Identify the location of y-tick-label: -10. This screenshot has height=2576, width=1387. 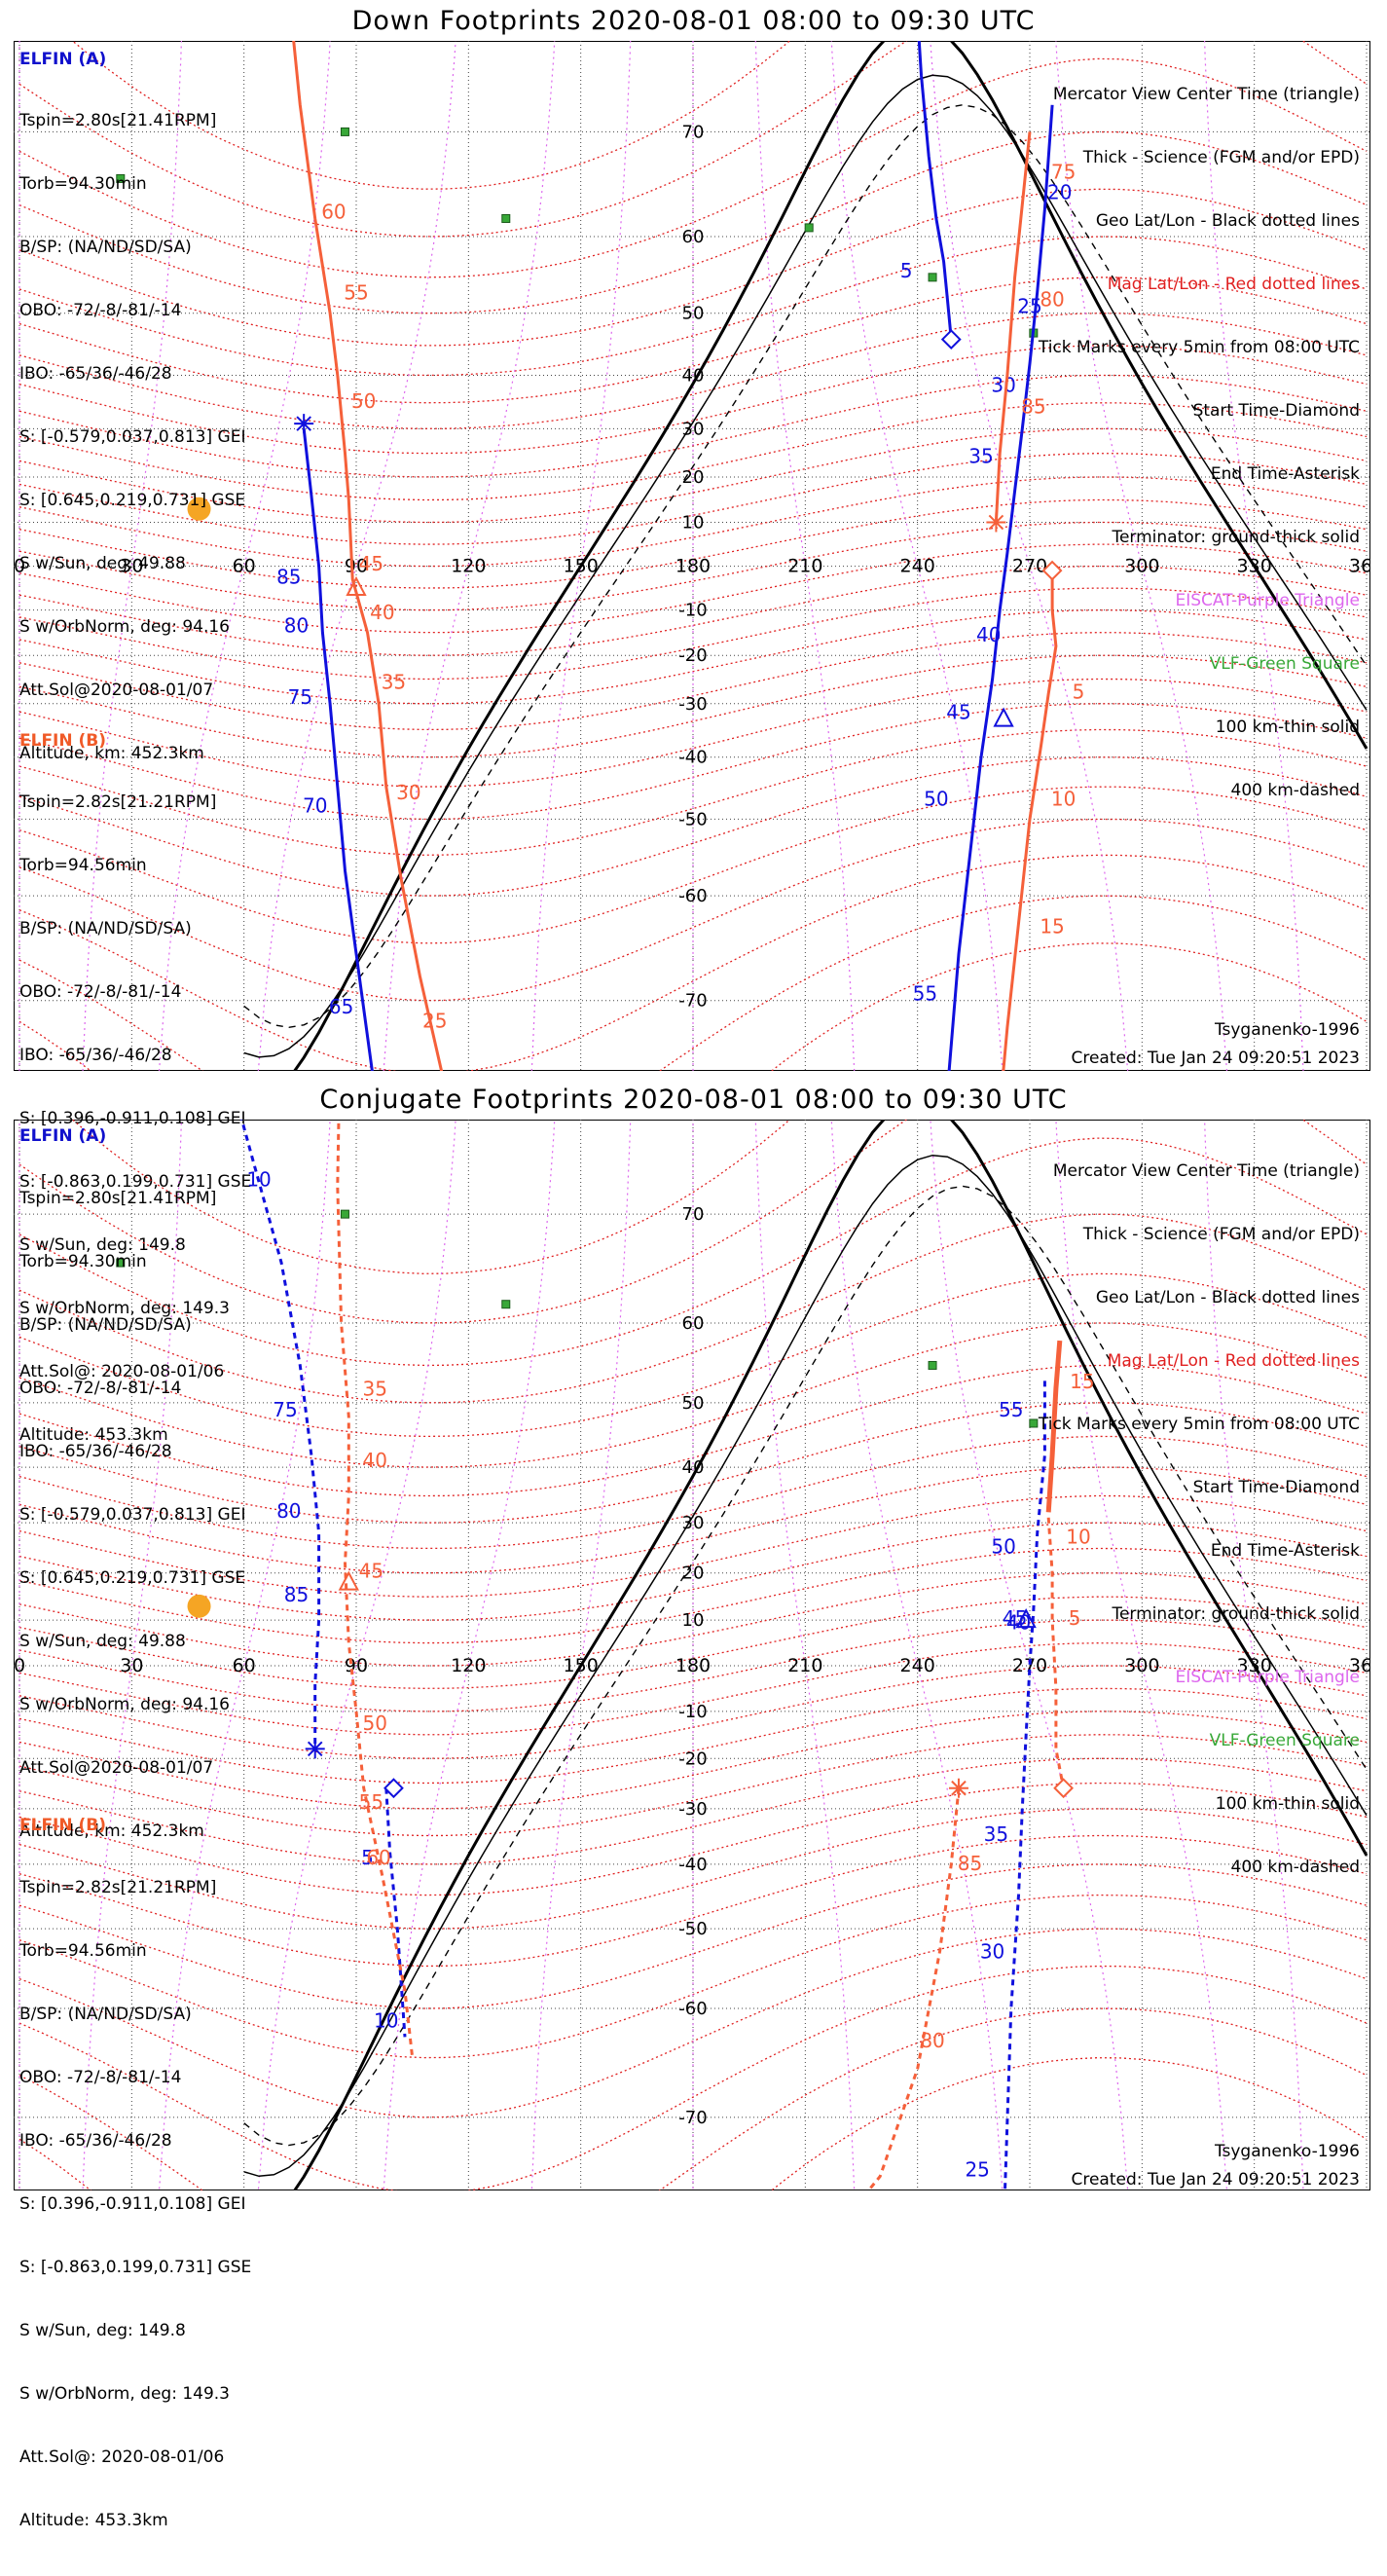
(693, 611).